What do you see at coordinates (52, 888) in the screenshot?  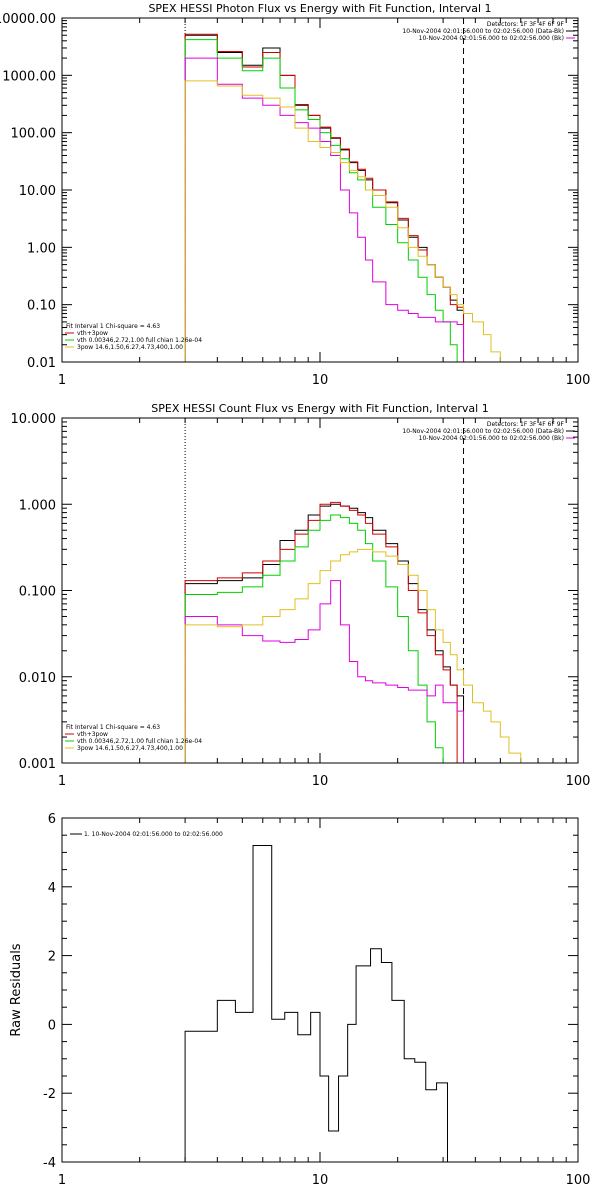 I see `y-tick-label: 4` at bounding box center [52, 888].